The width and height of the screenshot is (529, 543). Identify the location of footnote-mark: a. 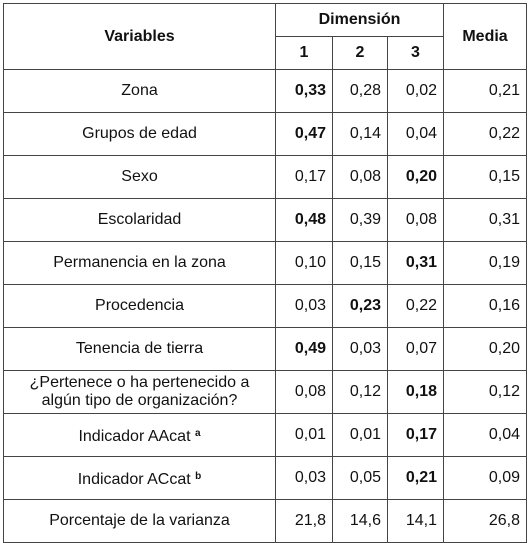
(197, 433).